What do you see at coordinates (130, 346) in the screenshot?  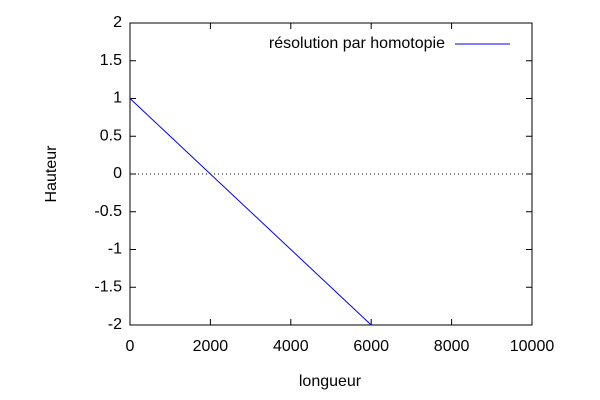 I see `x-tick-label: 0` at bounding box center [130, 346].